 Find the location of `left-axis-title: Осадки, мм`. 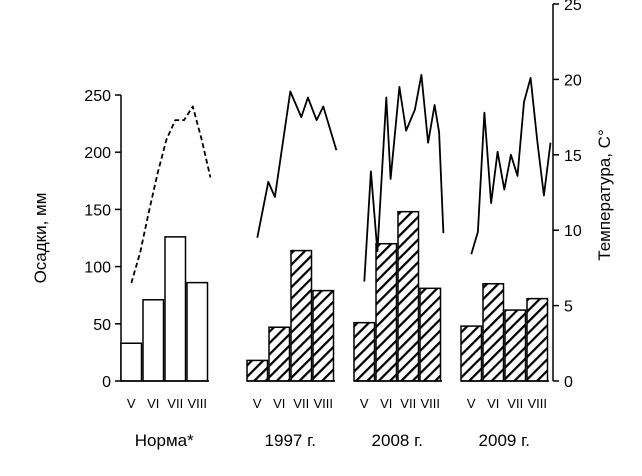

left-axis-title: Осадки, мм is located at coordinates (40, 238).